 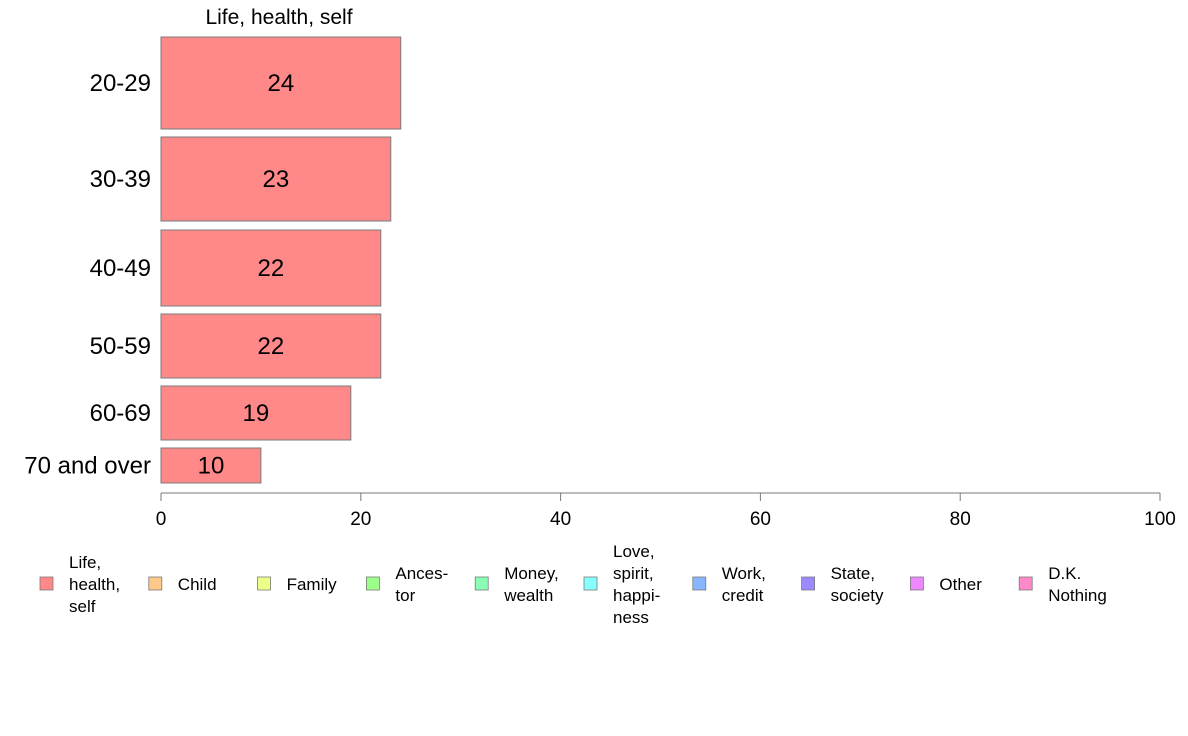 I want to click on x-tick-label: 80, so click(x=960, y=519).